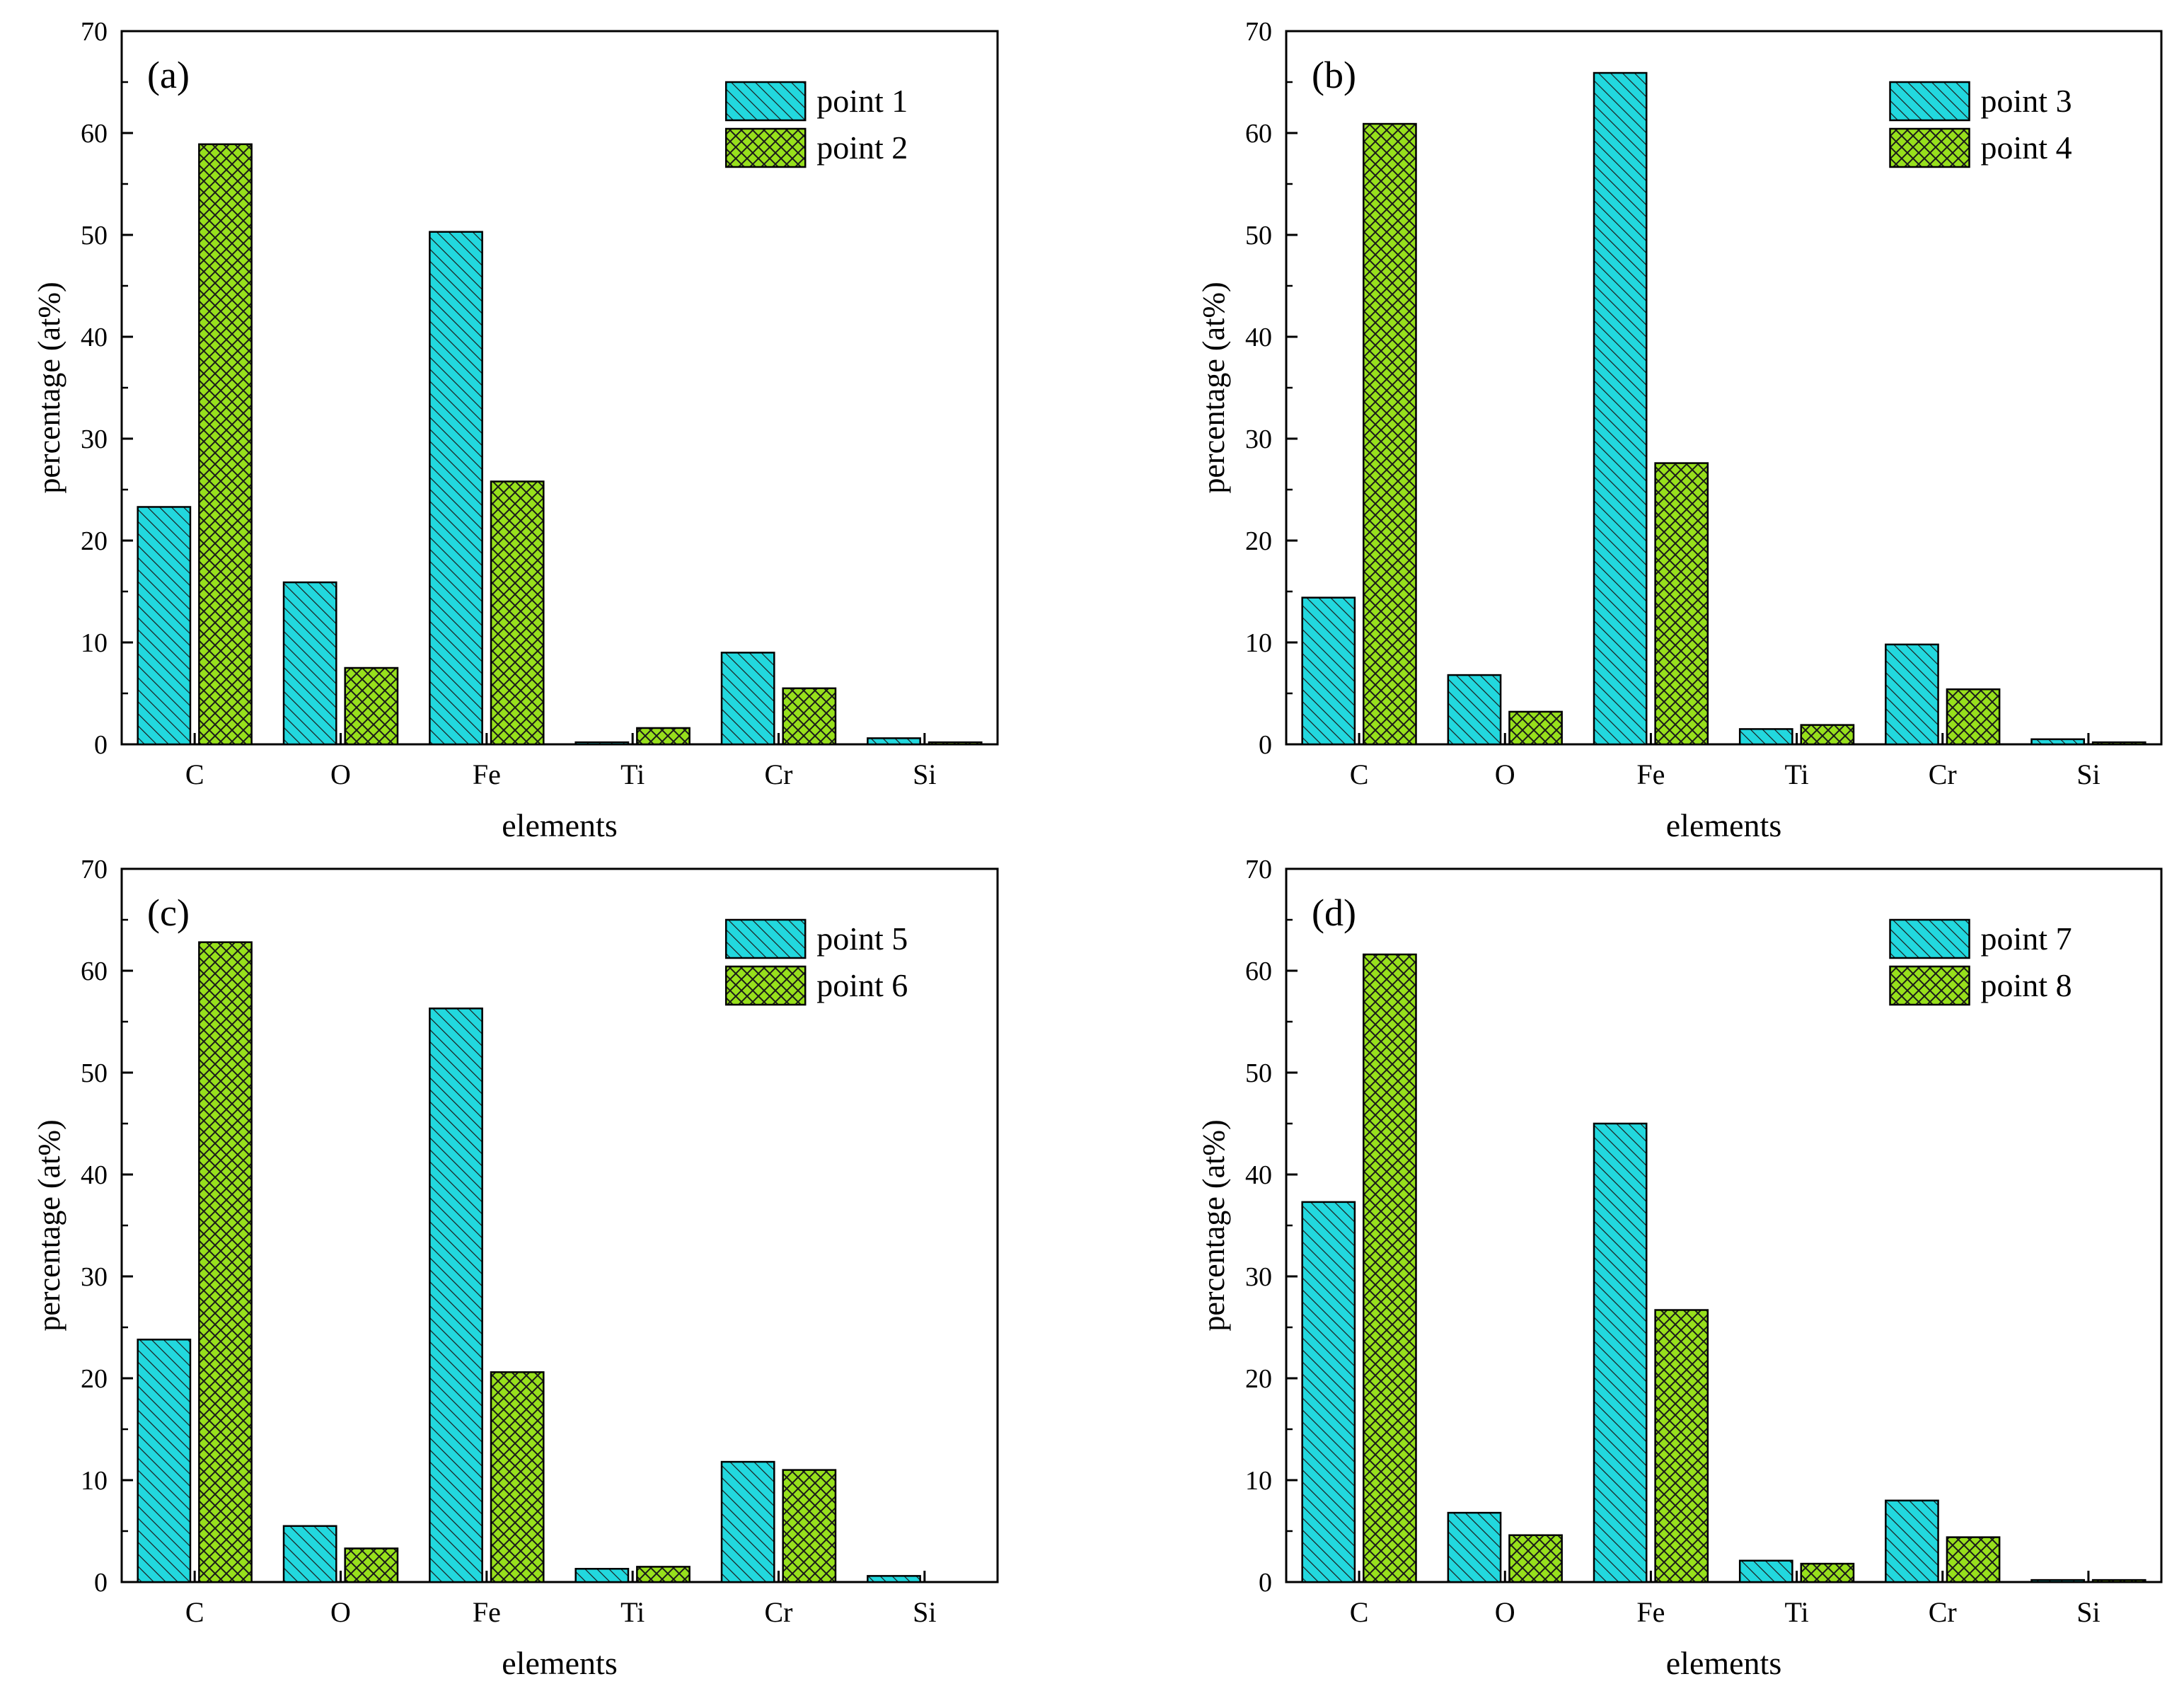 The width and height of the screenshot is (2184, 1691). I want to click on legend-label: point 2, so click(862, 147).